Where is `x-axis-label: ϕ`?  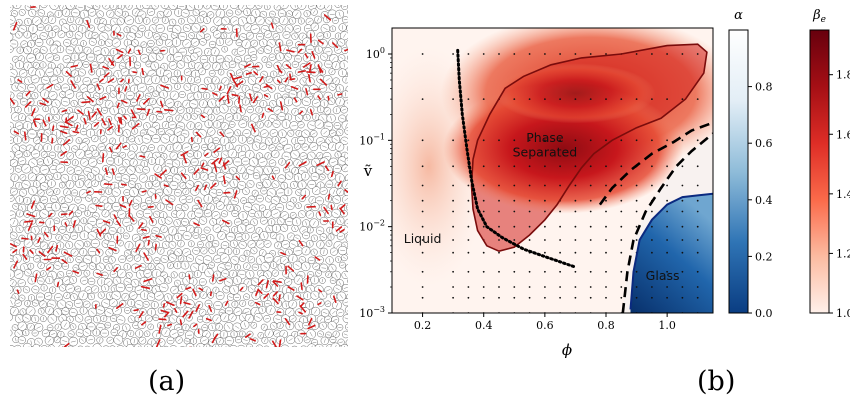
x-axis-label: ϕ is located at coordinates (567, 350).